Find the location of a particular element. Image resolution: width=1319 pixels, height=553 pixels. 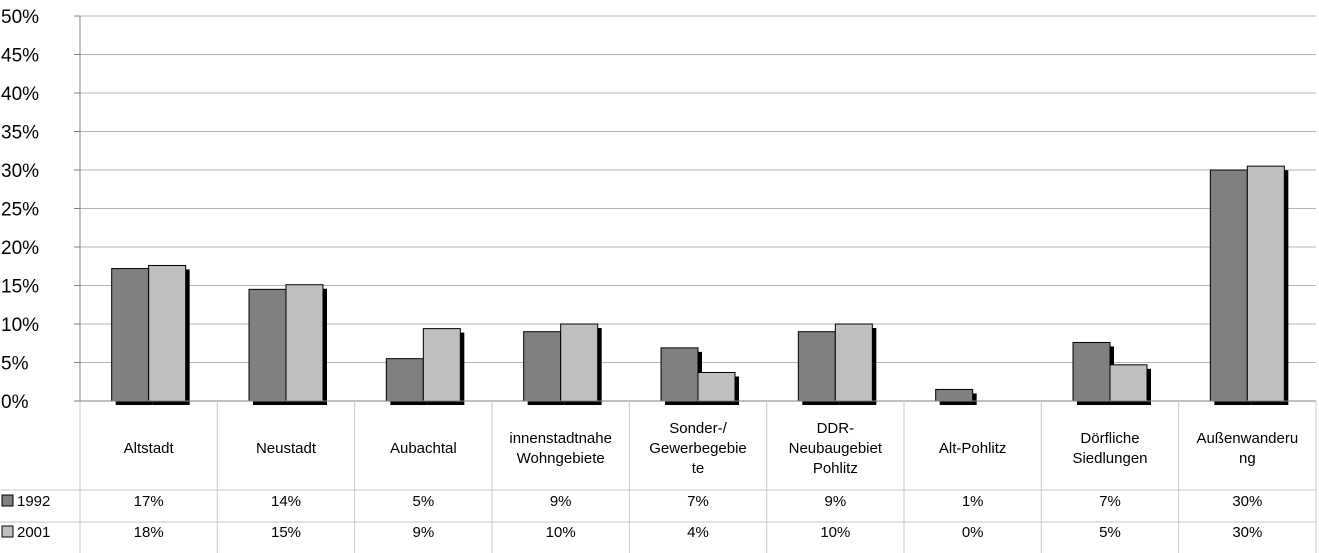

category-label: Neubaugebiet is located at coordinates (836, 448).